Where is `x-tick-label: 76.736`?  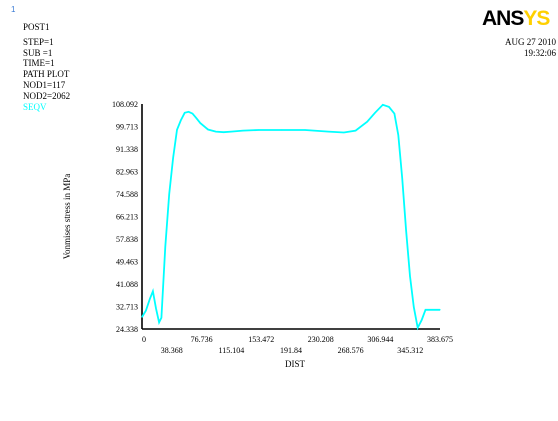
x-tick-label: 76.736 is located at coordinates (202, 339).